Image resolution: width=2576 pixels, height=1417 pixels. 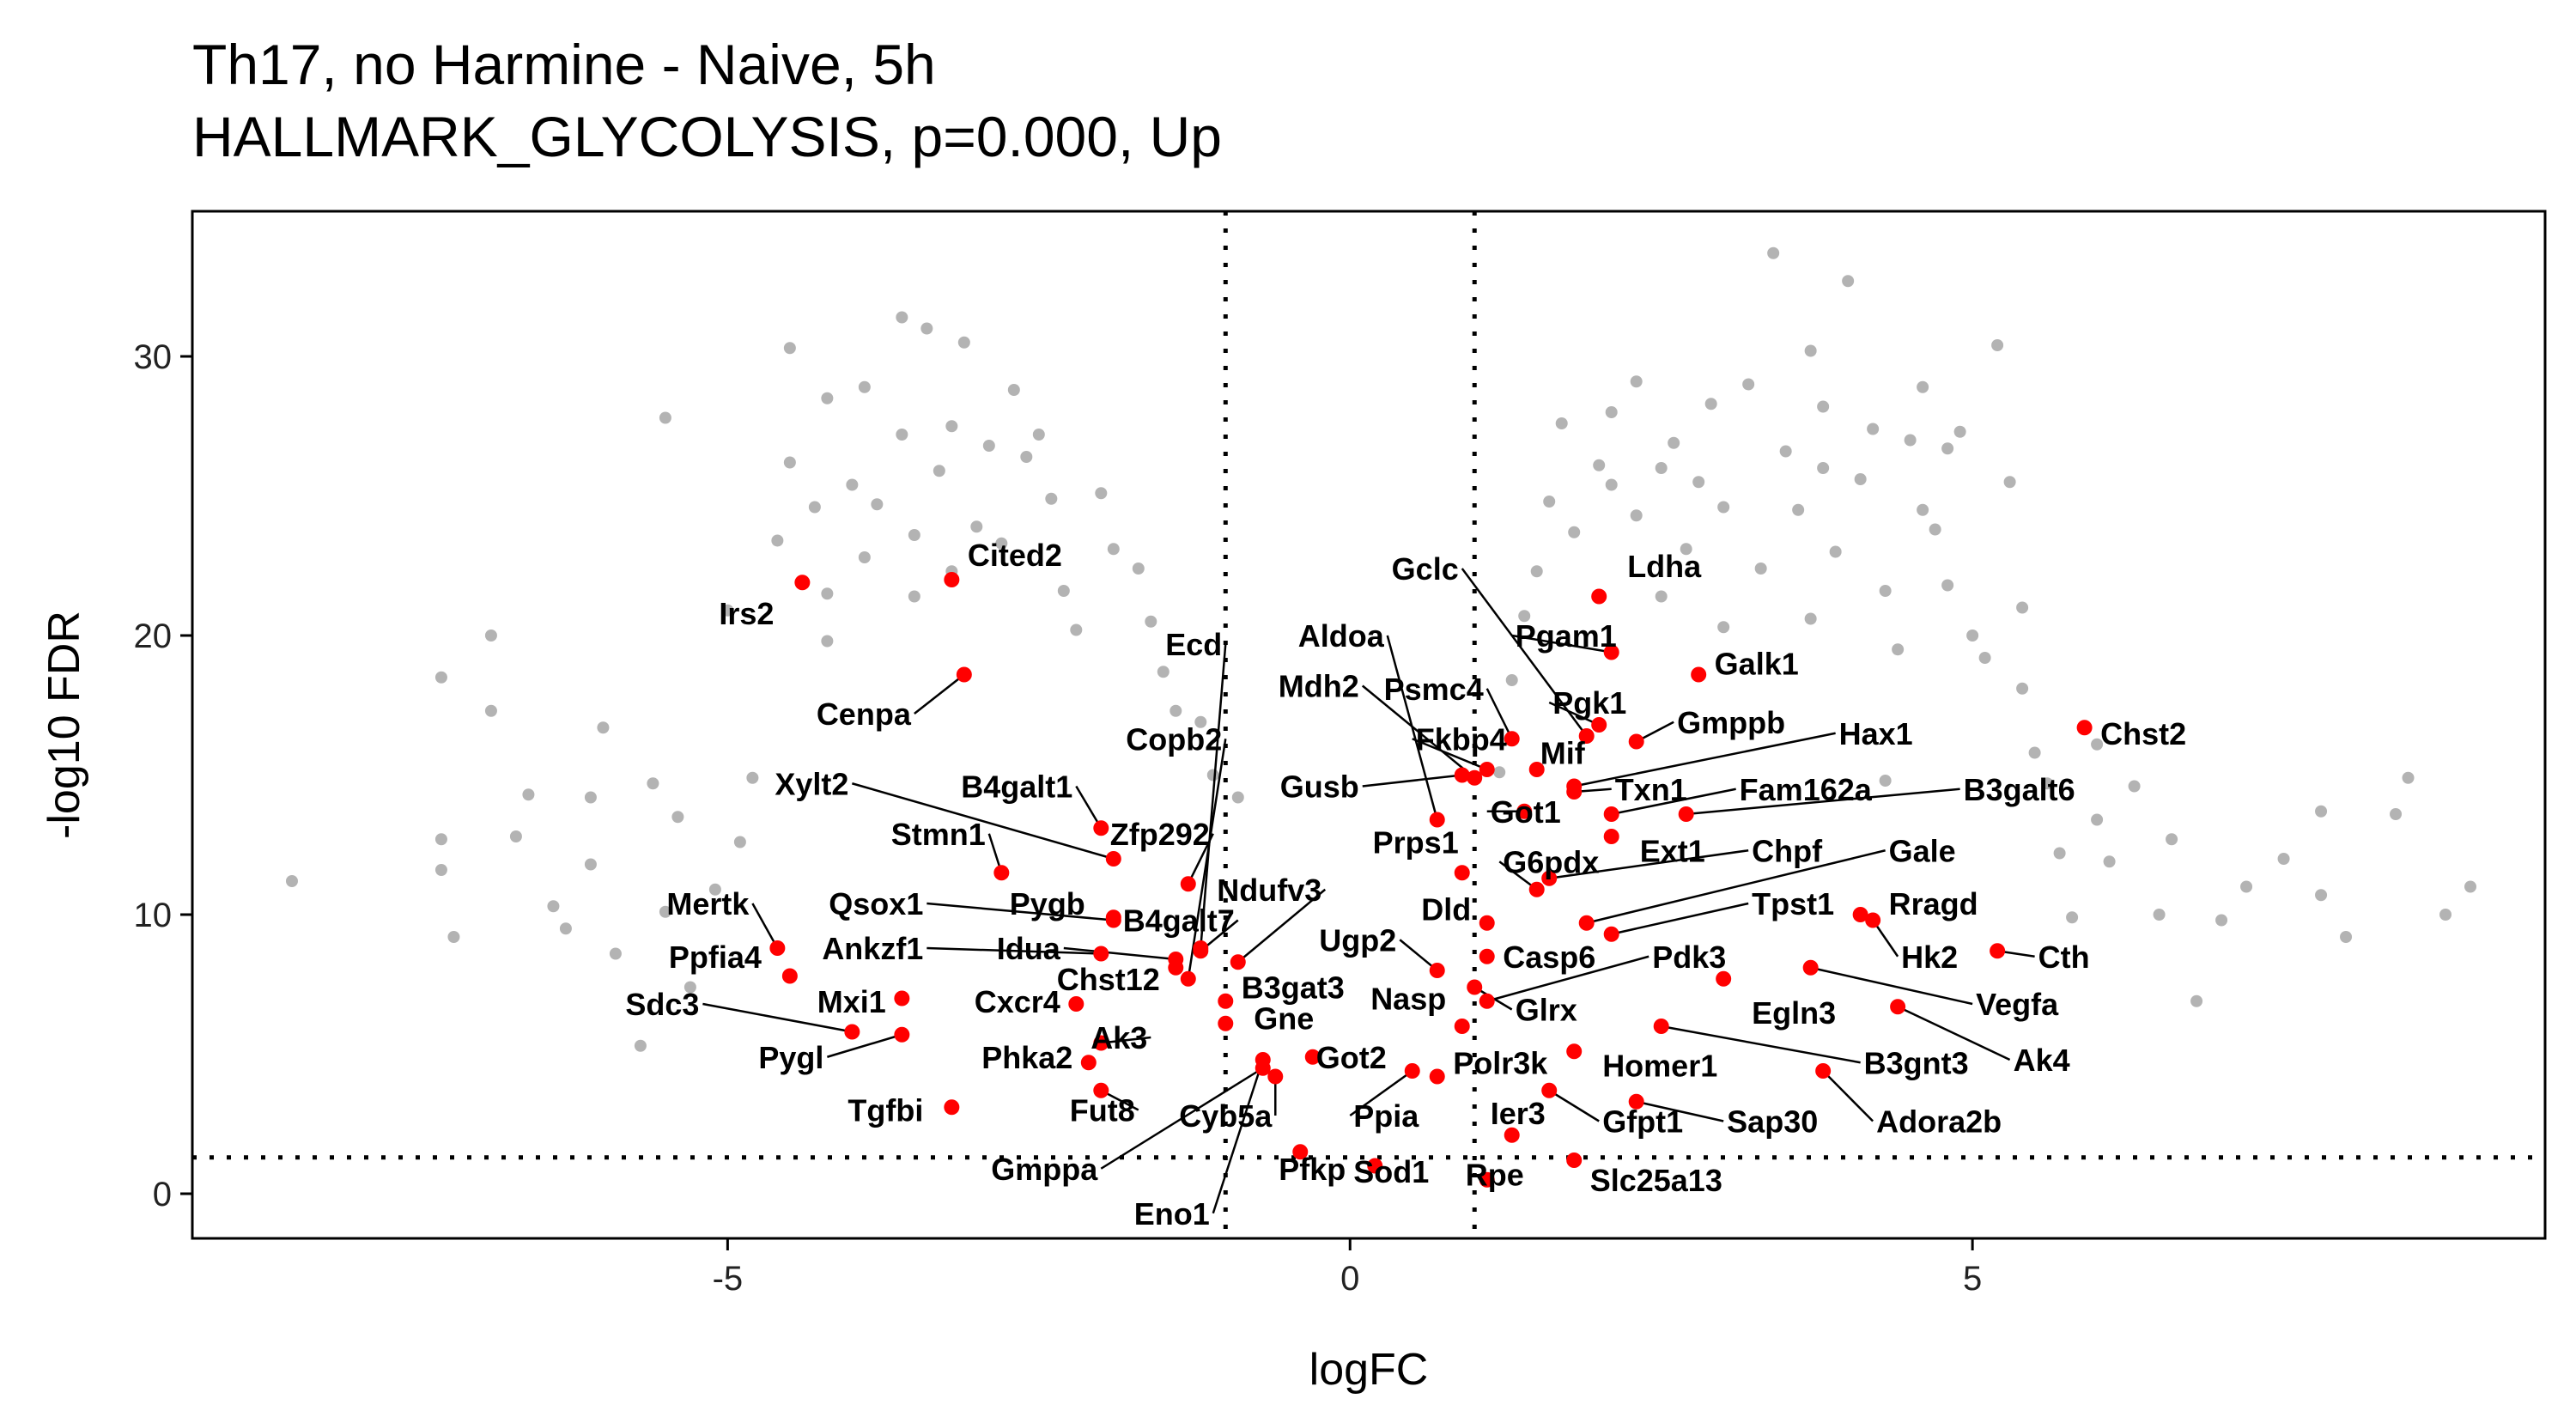 What do you see at coordinates (1642, 1122) in the screenshot?
I see `gene-label: Gfpt1` at bounding box center [1642, 1122].